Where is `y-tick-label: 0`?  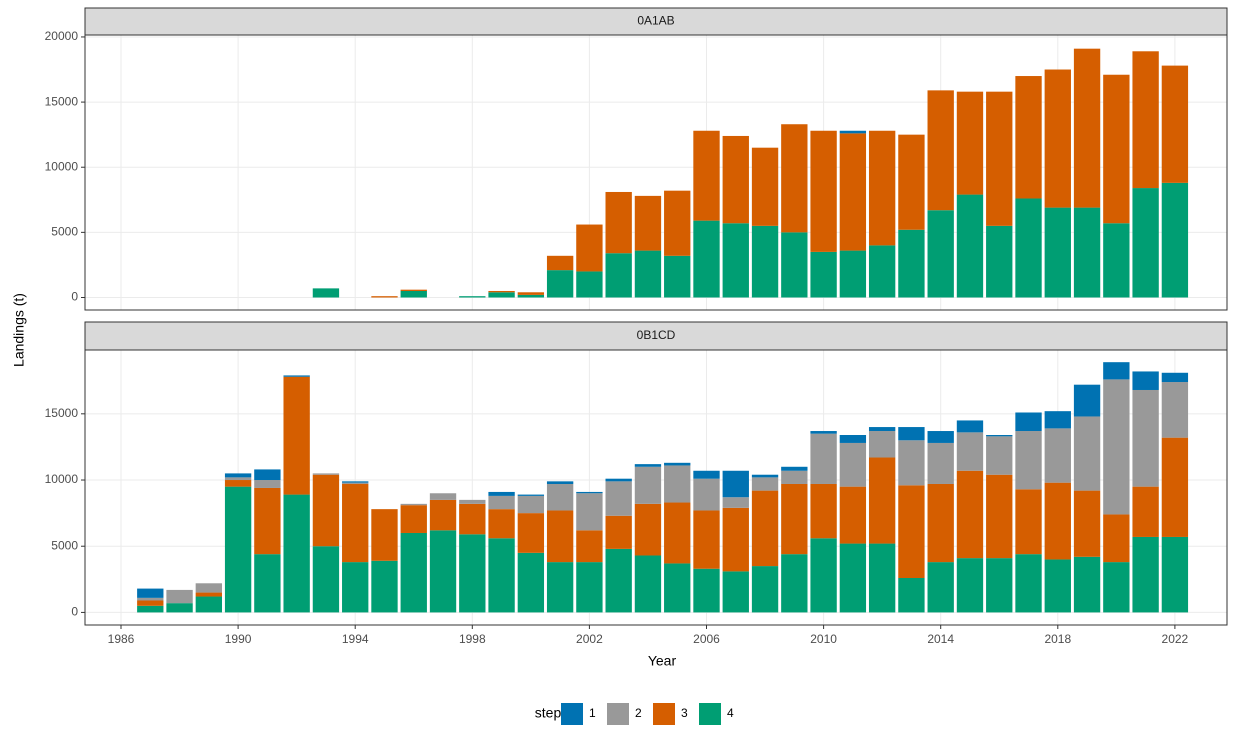
y-tick-label: 0 is located at coordinates (74, 297).